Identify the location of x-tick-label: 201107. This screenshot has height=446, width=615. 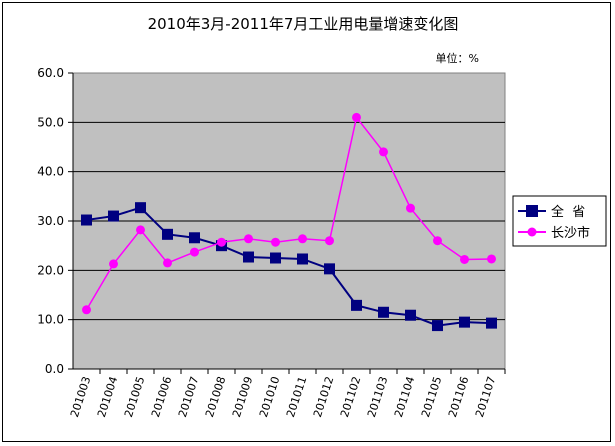
(485, 397).